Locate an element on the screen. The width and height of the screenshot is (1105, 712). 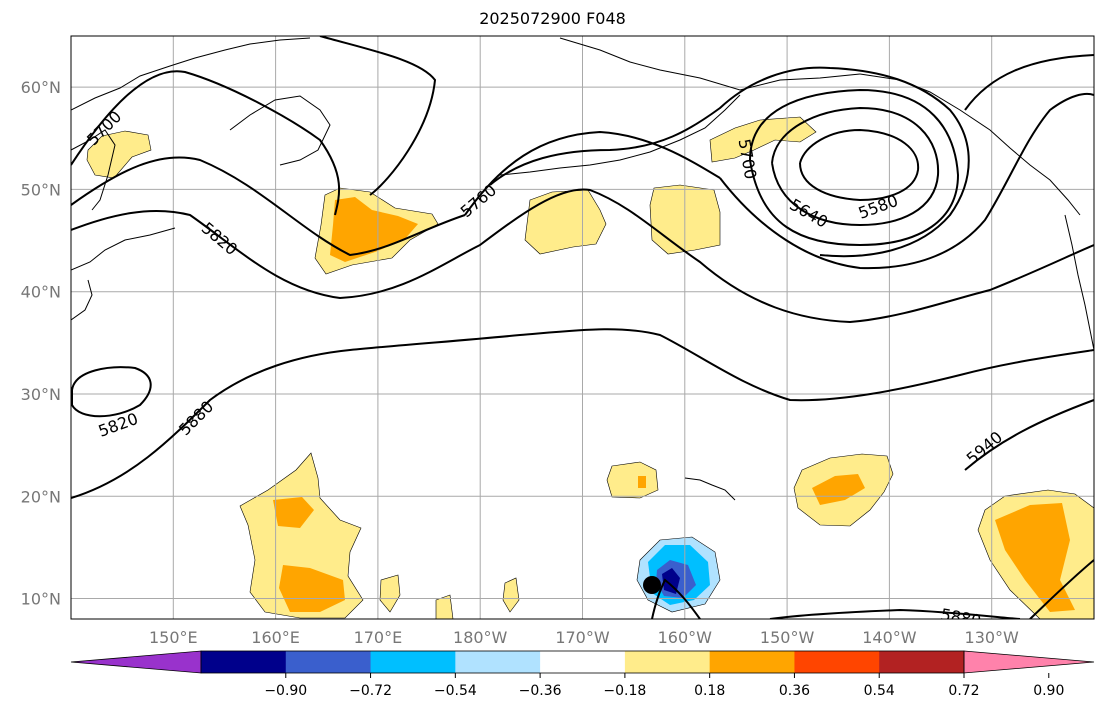
coastline-hawaii is located at coordinates (710, 489).